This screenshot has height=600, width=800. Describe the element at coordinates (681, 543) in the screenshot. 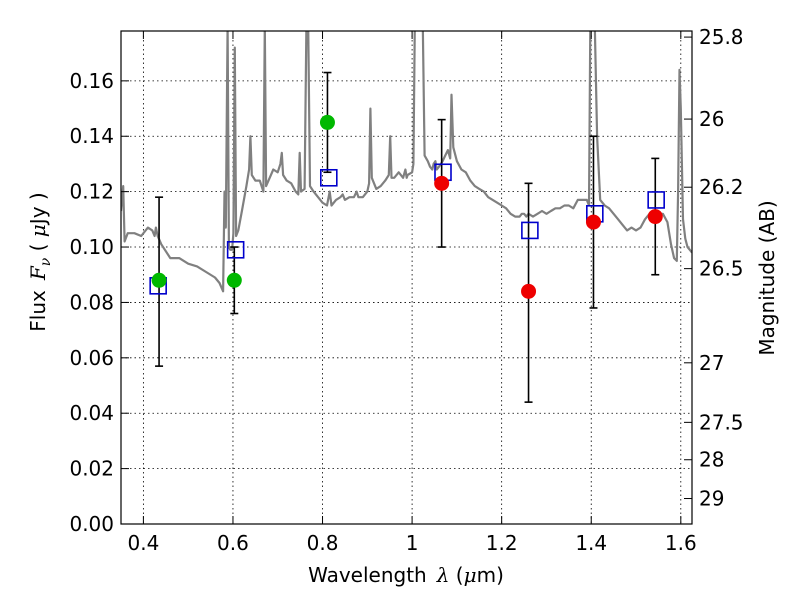

I see `x-tick-label: 1.6` at that location.